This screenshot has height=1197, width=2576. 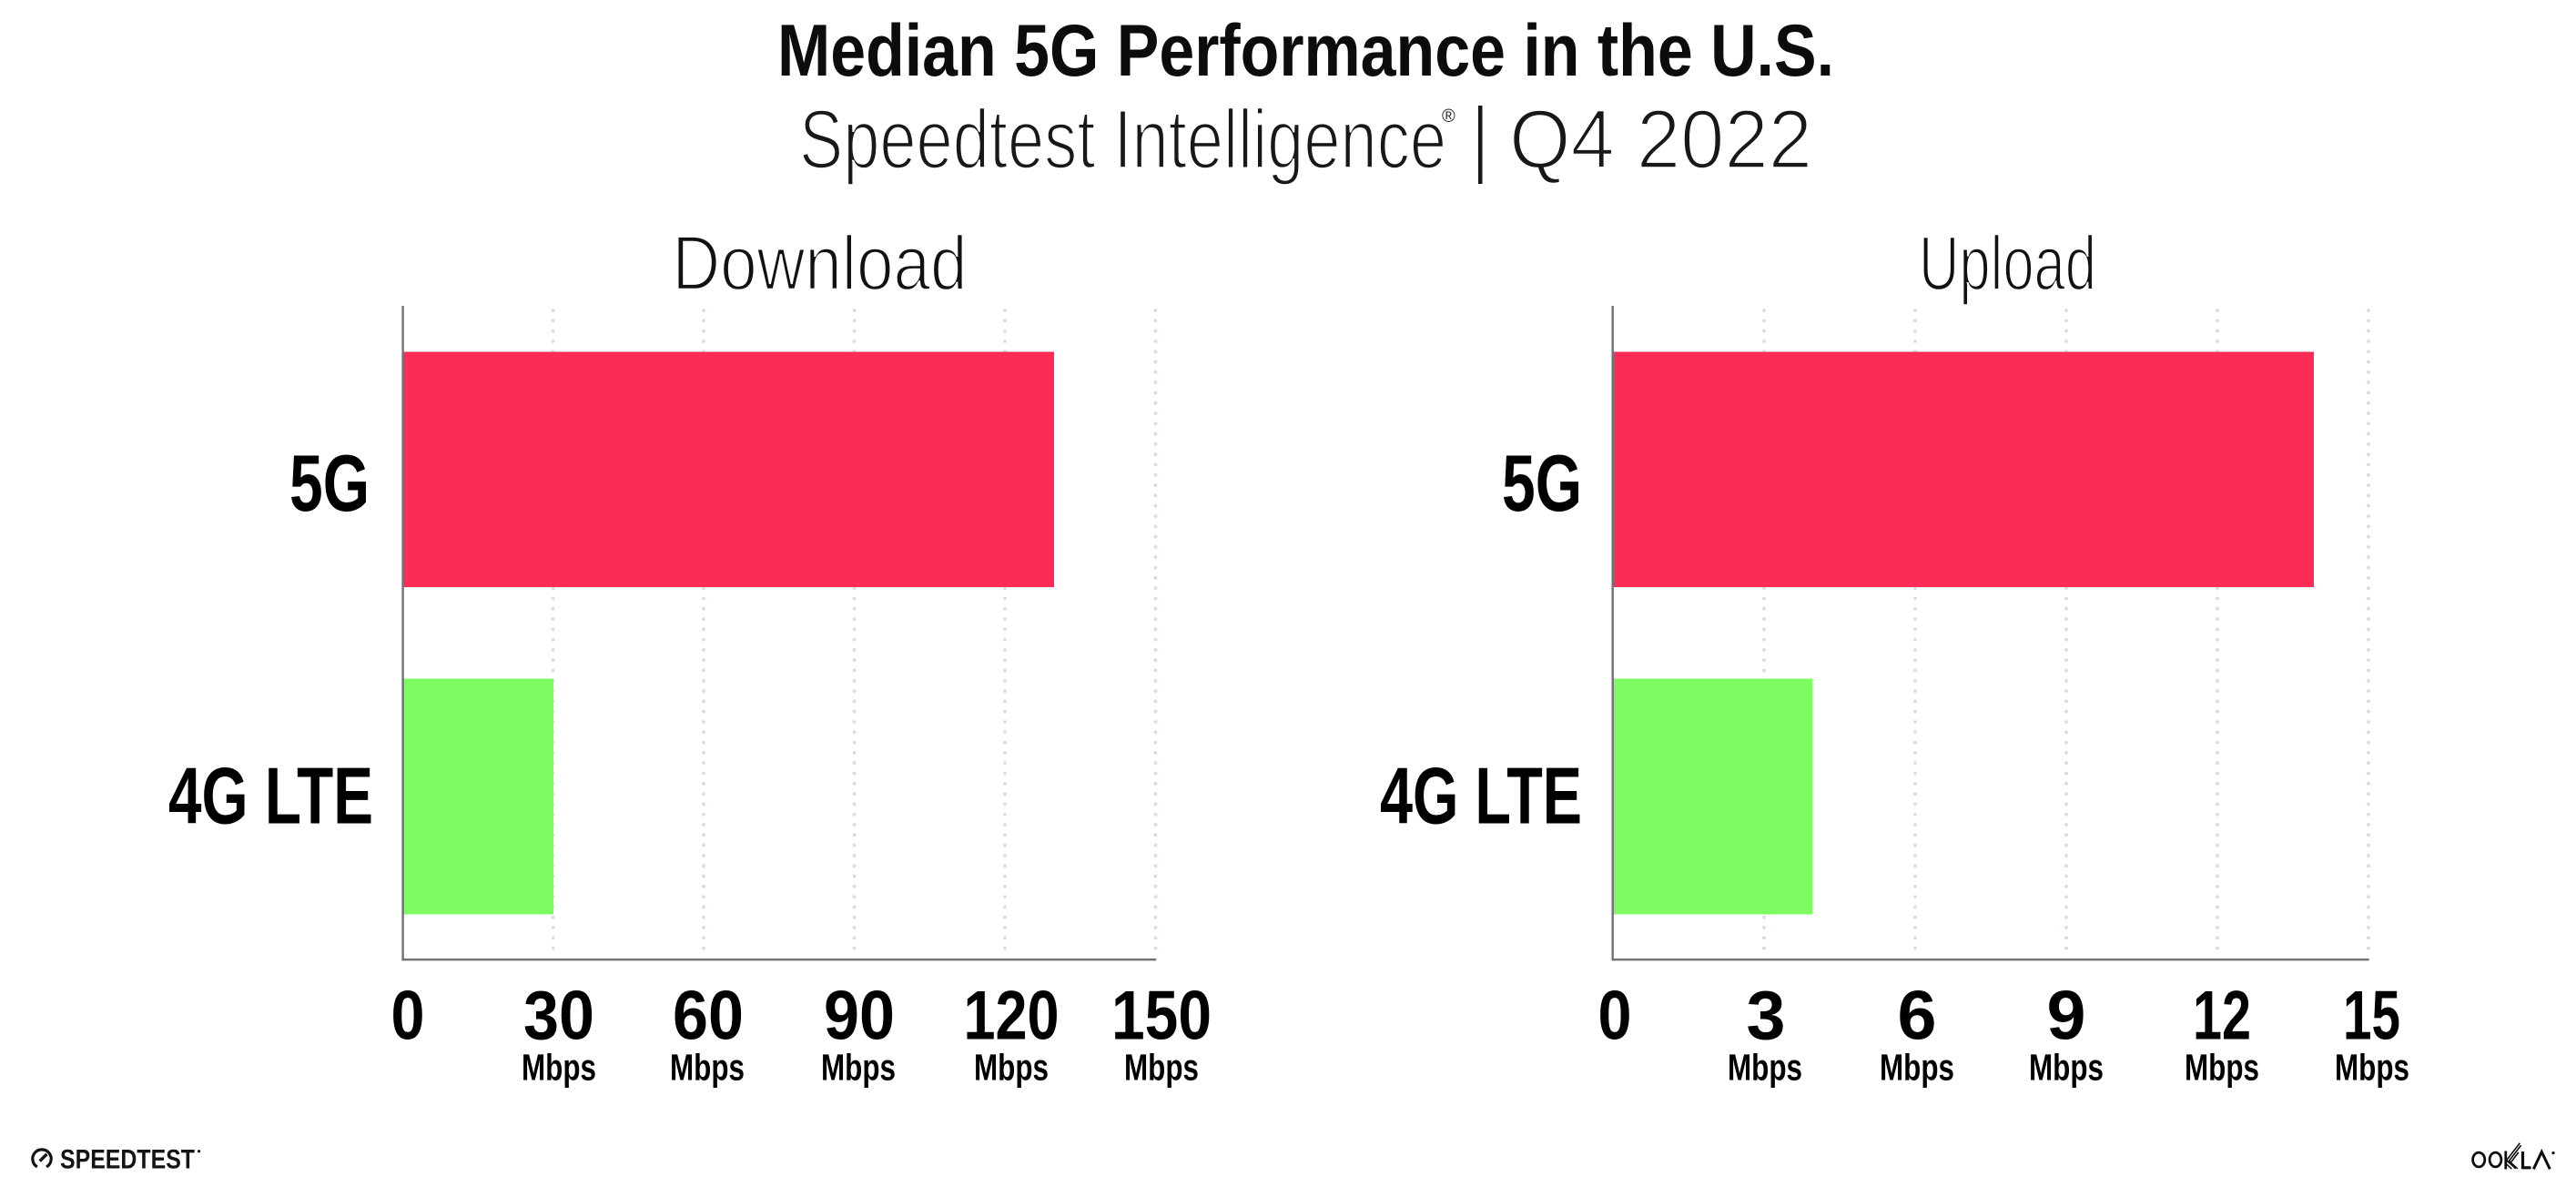 What do you see at coordinates (820, 263) in the screenshot?
I see `svg-text: Download` at bounding box center [820, 263].